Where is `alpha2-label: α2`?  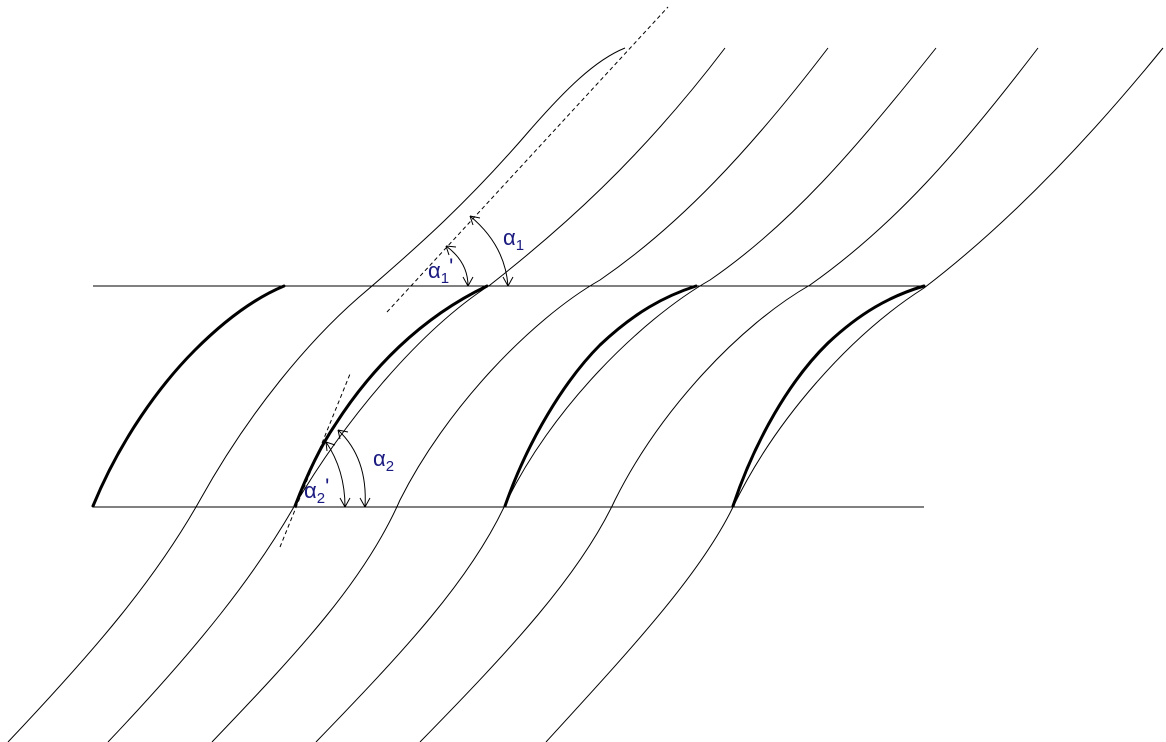
alpha2-label: α2 is located at coordinates (383, 460).